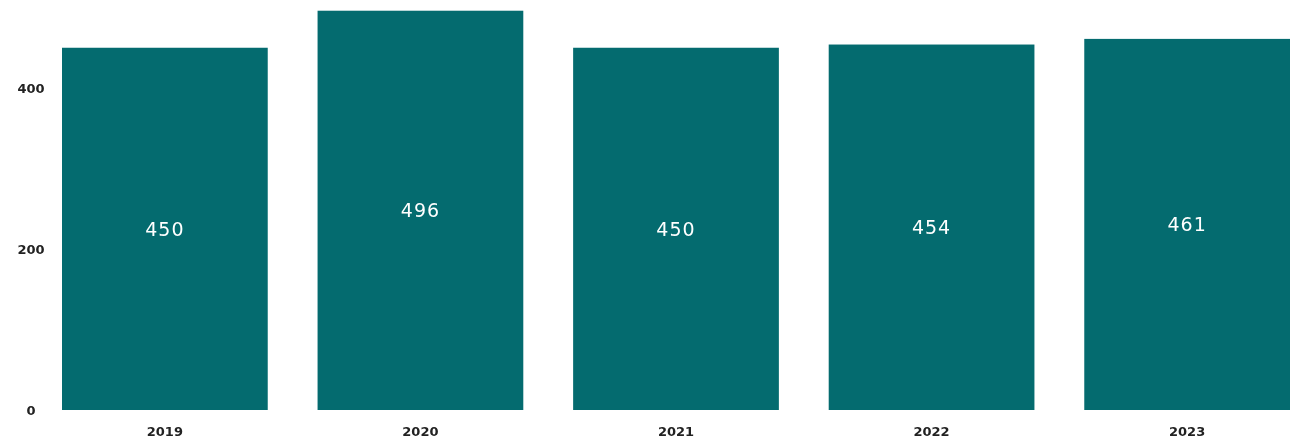 The image size is (1296, 445). Describe the element at coordinates (31, 249) in the screenshot. I see `y-tick-label: 200` at that location.